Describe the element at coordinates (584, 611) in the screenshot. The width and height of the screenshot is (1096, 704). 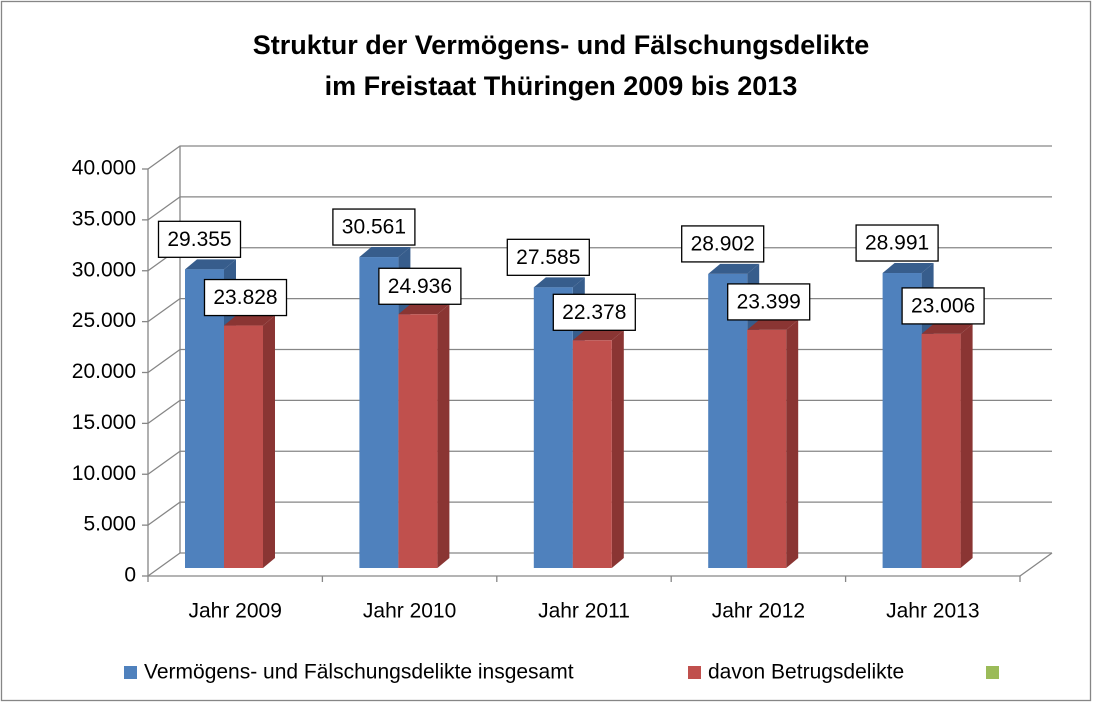
I see `x-tick-label: Jahr 2011` at that location.